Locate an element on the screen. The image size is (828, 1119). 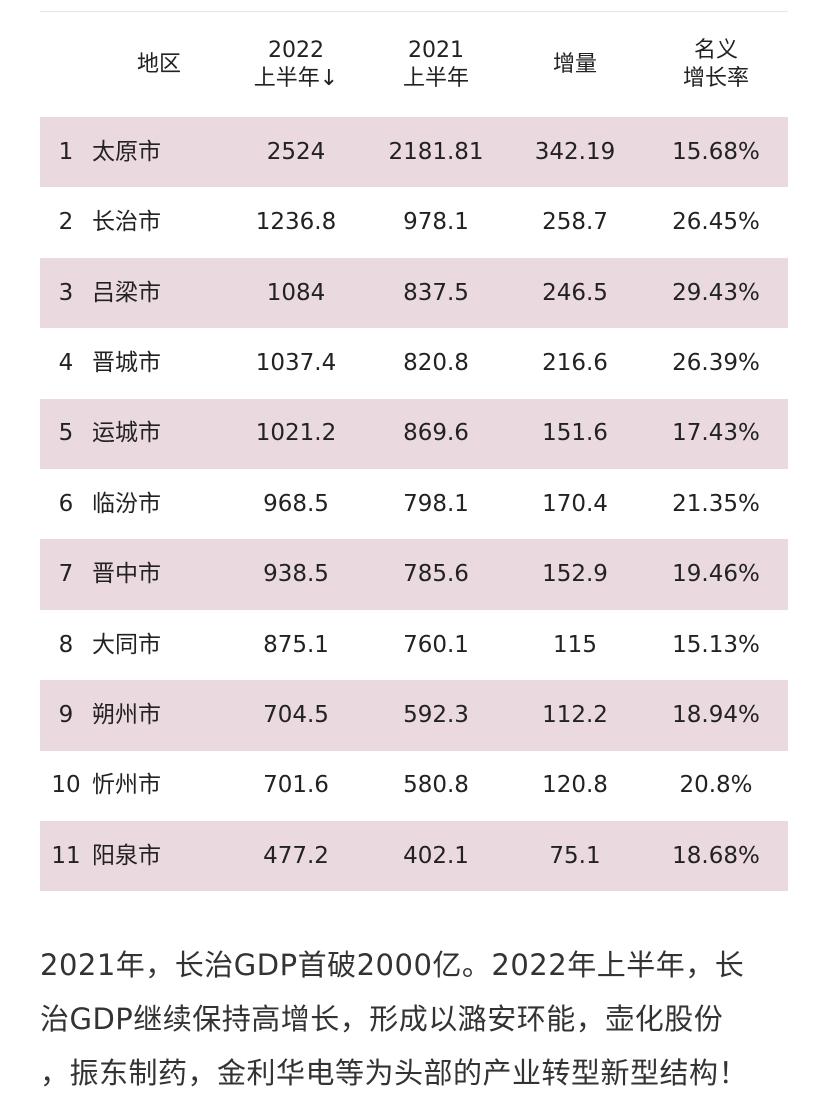
cell-2021-h1: 798.1 is located at coordinates (436, 503).